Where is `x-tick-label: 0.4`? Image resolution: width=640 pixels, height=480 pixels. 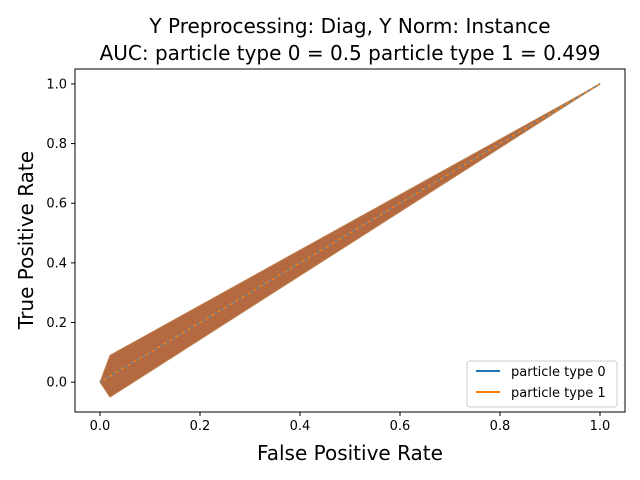
x-tick-label: 0.4 is located at coordinates (300, 426).